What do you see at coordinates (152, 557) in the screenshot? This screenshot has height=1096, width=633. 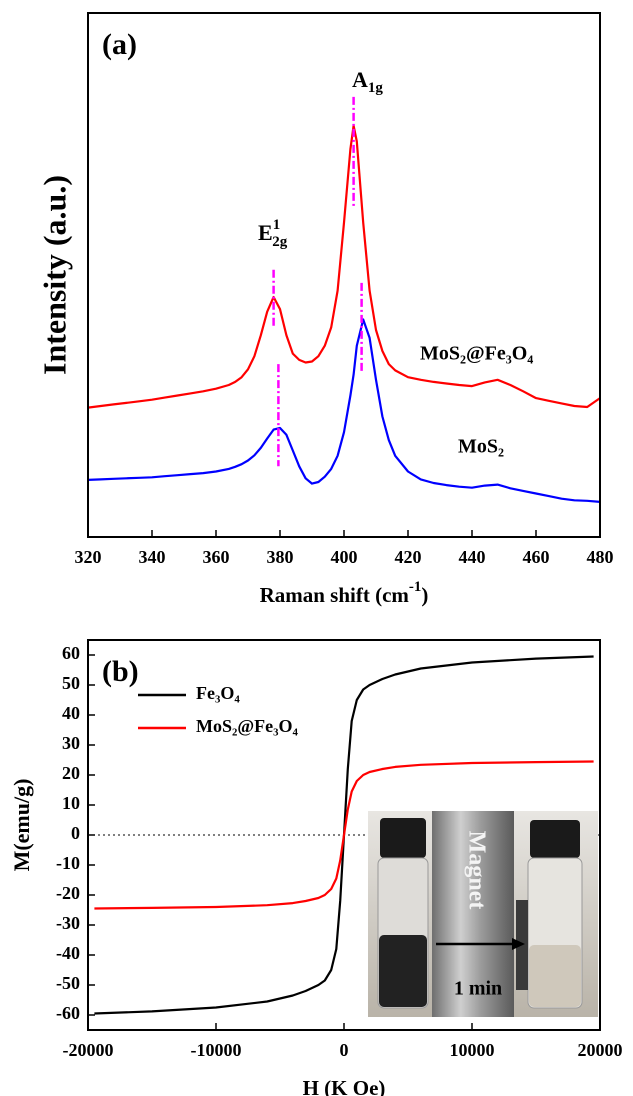 I see `x-tick-label: 340` at bounding box center [152, 557].